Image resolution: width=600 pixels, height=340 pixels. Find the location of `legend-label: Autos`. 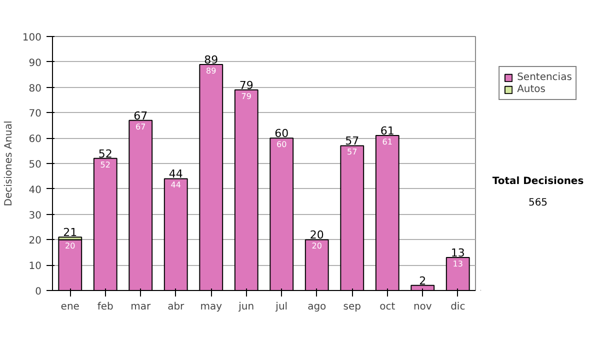

legend-label: Autos is located at coordinates (531, 89).